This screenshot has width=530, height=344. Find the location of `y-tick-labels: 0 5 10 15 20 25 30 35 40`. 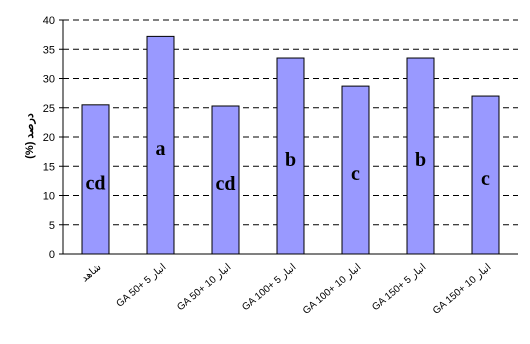

y-tick-labels: 0 5 10 15 20 25 30 35 40 is located at coordinates (49, 138).